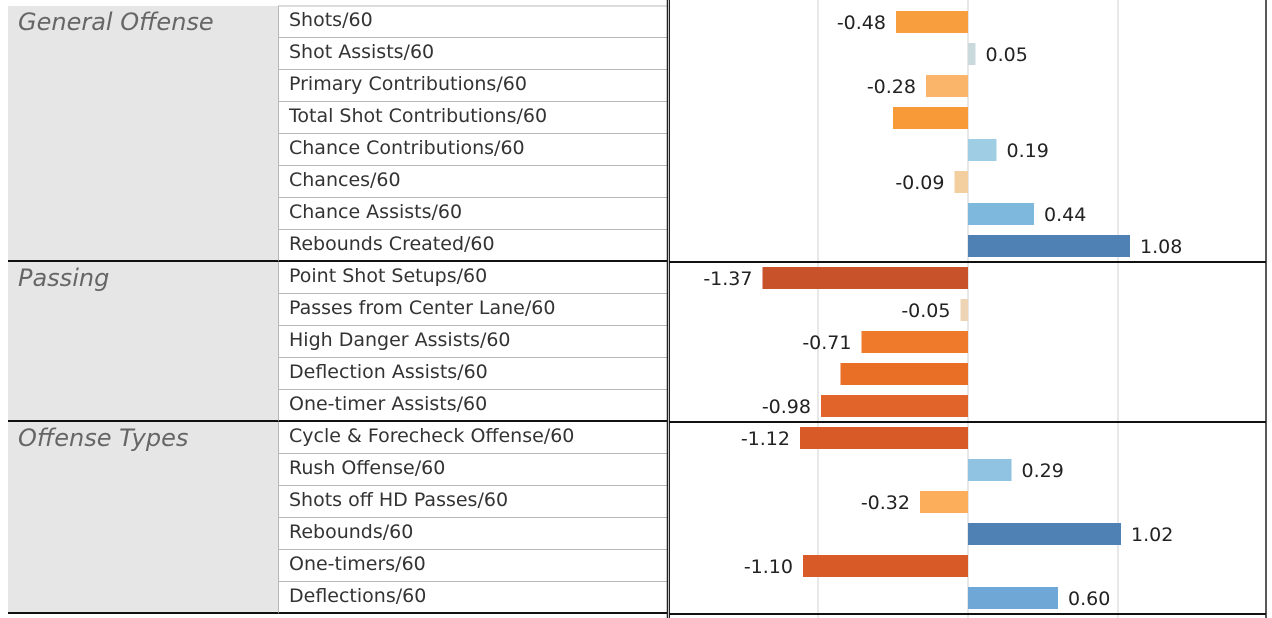 This screenshot has width=1272, height=618. Describe the element at coordinates (367, 468) in the screenshot. I see `metric-label: Rush Offense/60` at that location.